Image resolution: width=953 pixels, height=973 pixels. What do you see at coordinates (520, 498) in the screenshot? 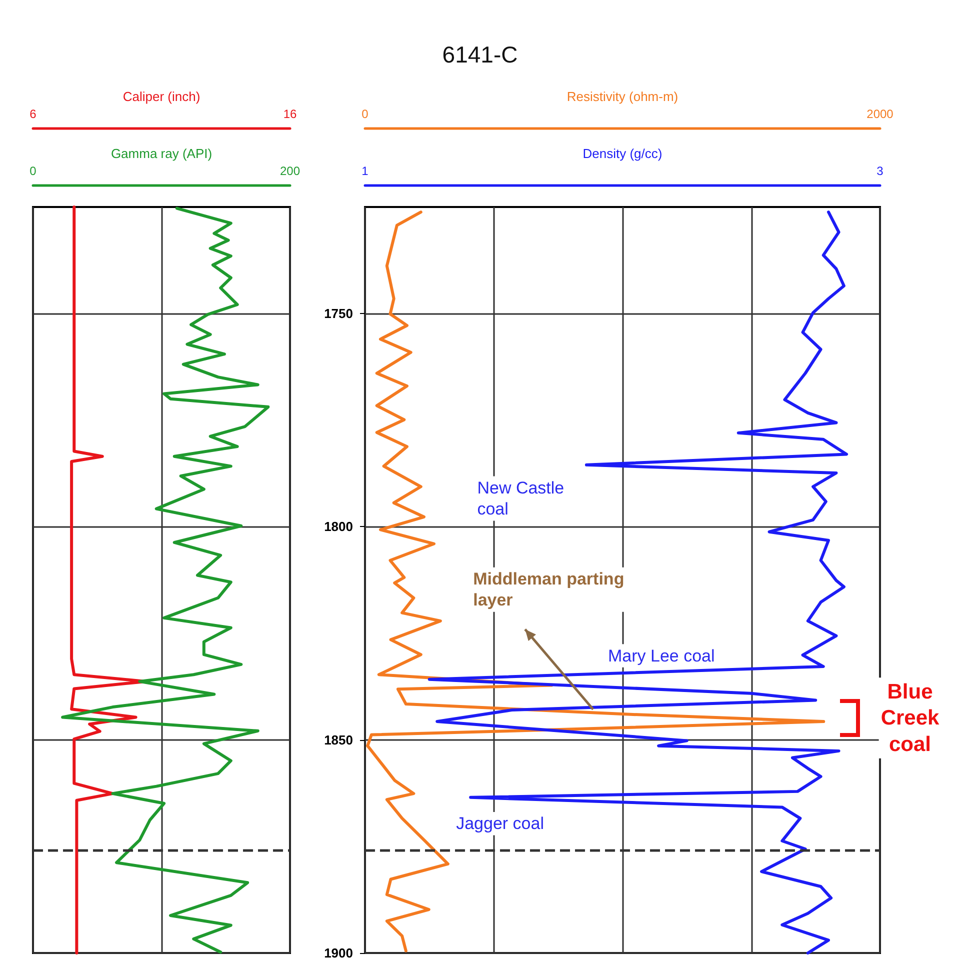
I see `annotation: New Castle coal` at bounding box center [520, 498].